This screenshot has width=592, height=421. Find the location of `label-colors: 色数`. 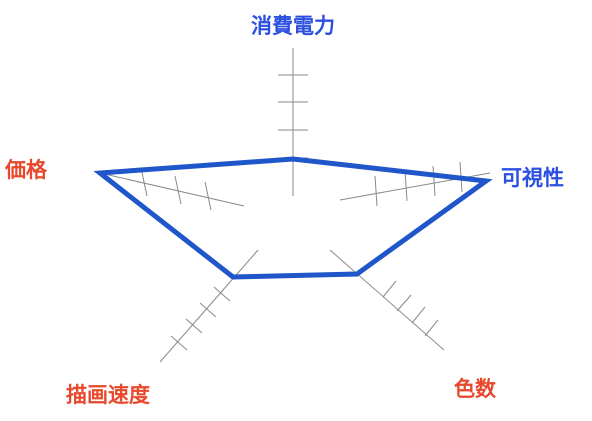

label-colors: 色数 is located at coordinates (475, 389).